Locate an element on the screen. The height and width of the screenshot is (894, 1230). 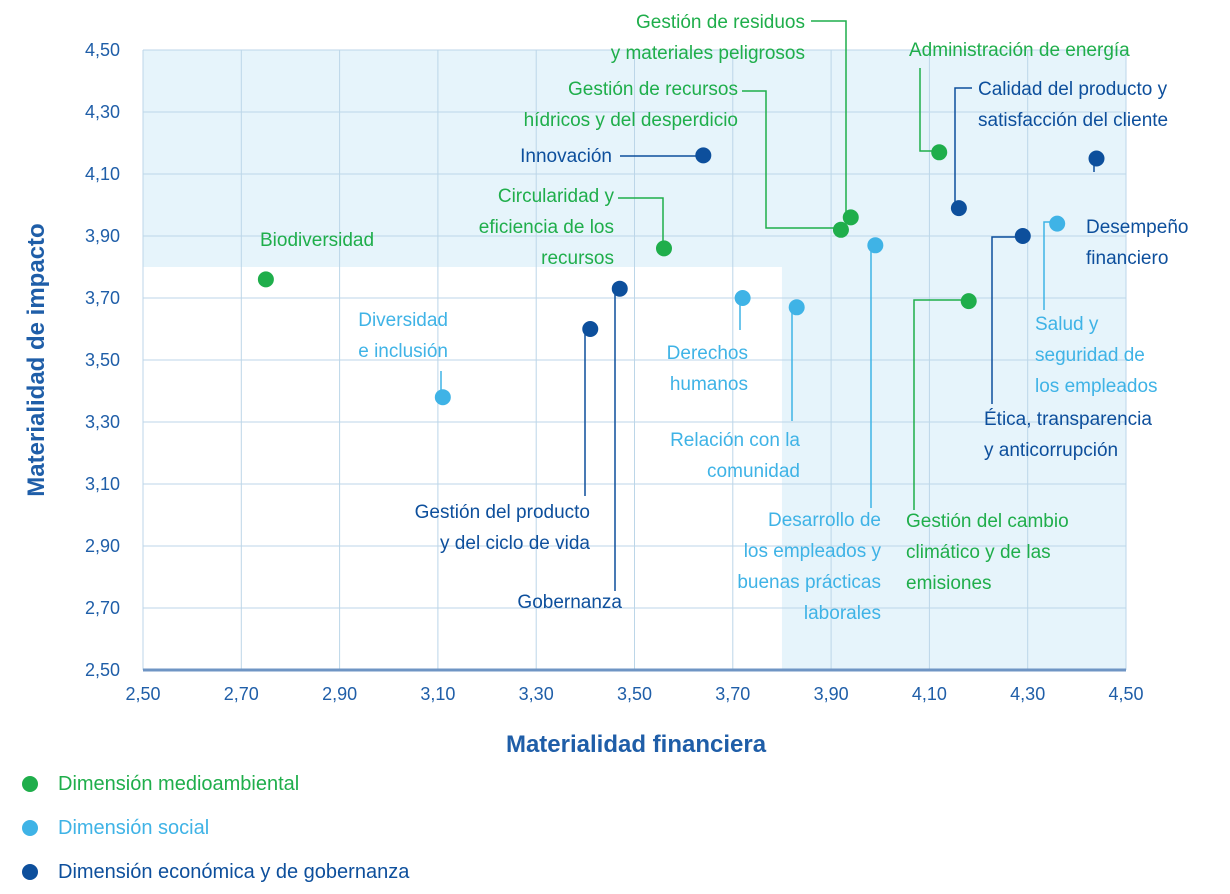
point-label-line: Gestión del producto is located at coordinates (502, 512).